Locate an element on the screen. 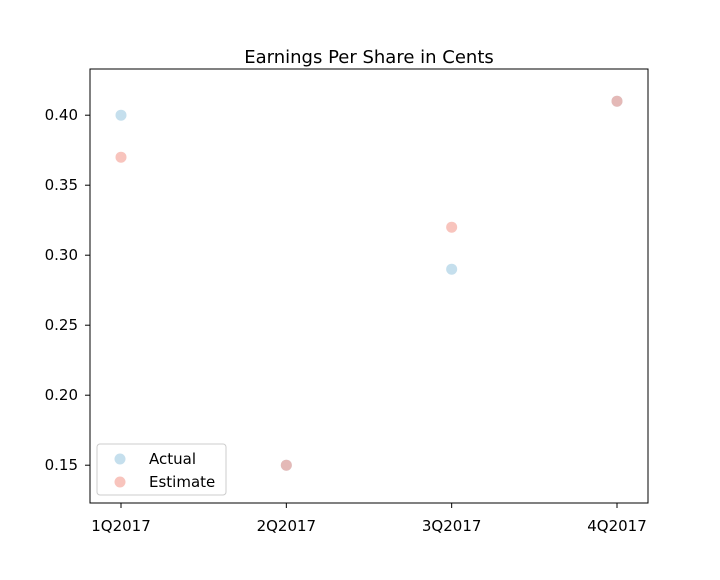  y-tick-label: 0.35 is located at coordinates (61, 185).